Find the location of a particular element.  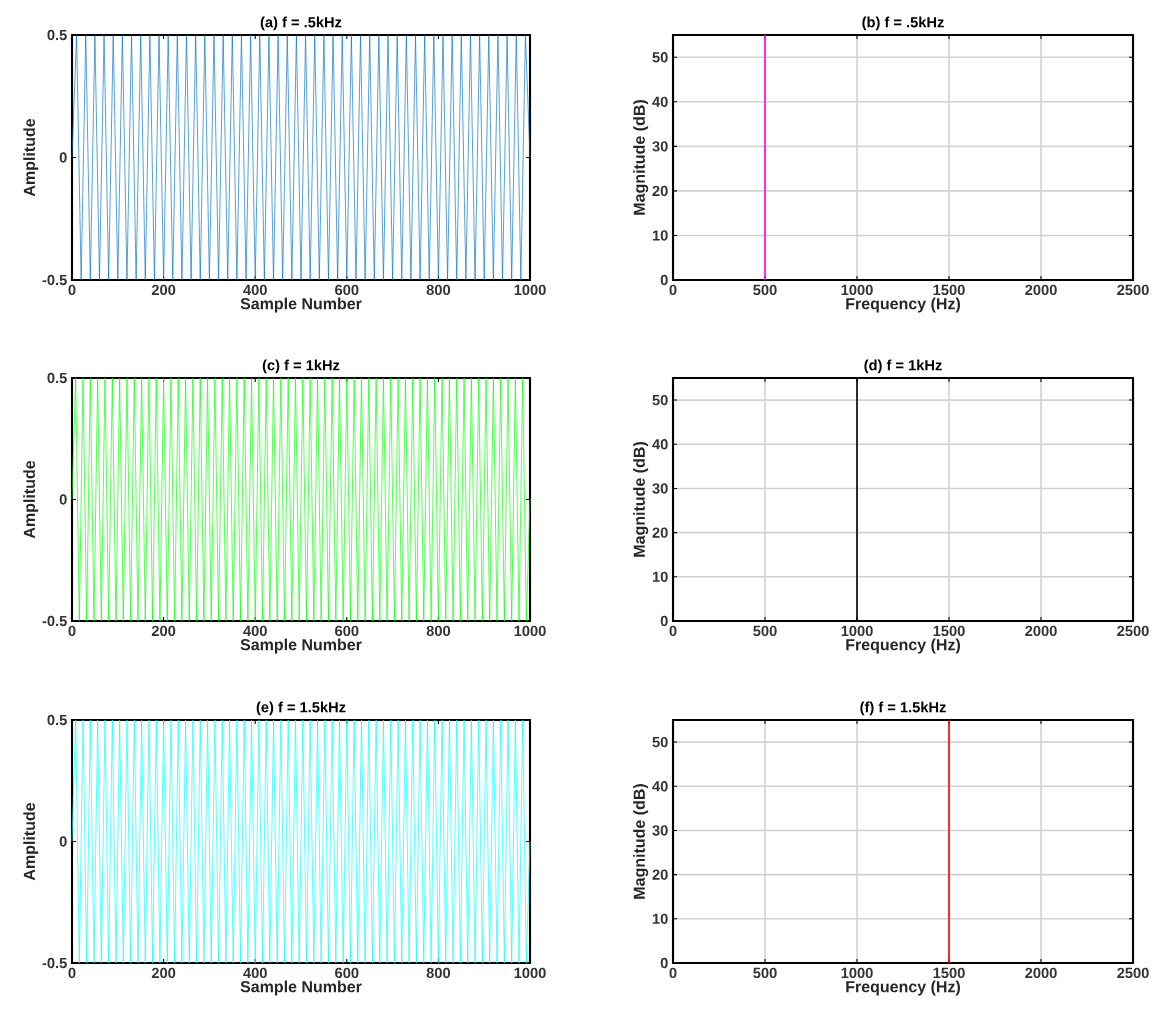

chart-title: (b) f = .5kHz is located at coordinates (903, 23).